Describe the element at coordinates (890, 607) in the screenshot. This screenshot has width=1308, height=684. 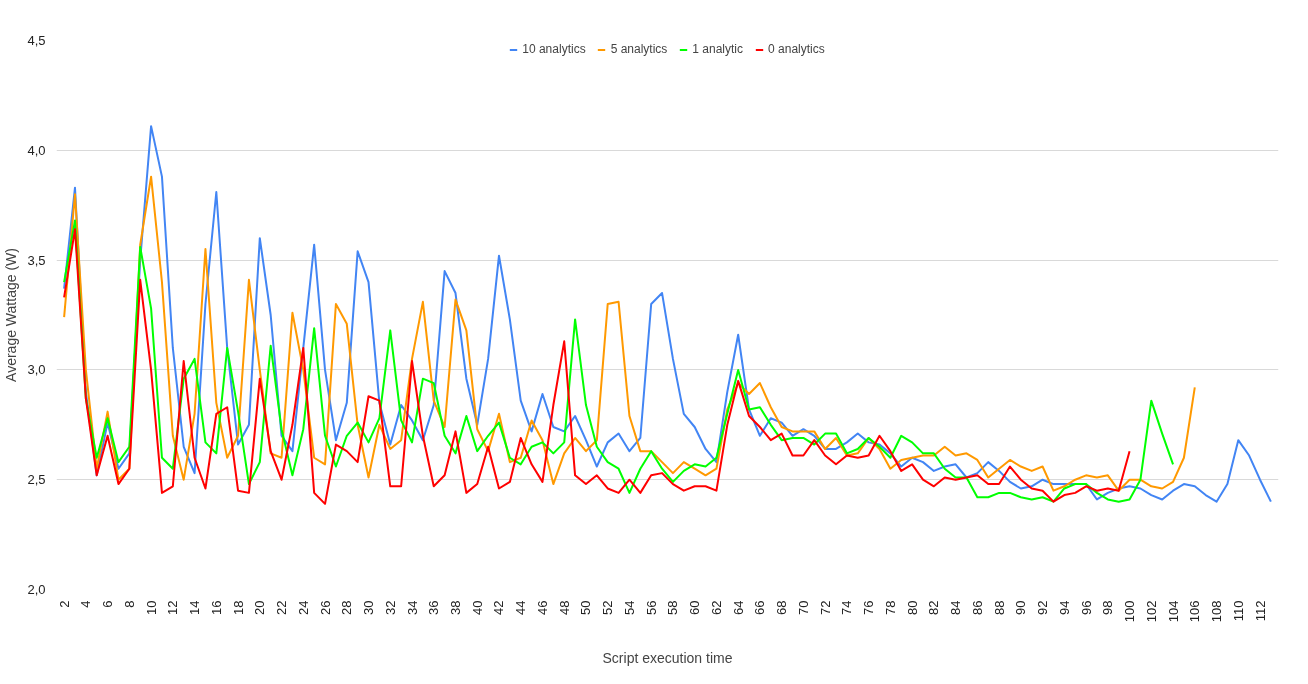
I see `x-tick-label: 78` at that location.